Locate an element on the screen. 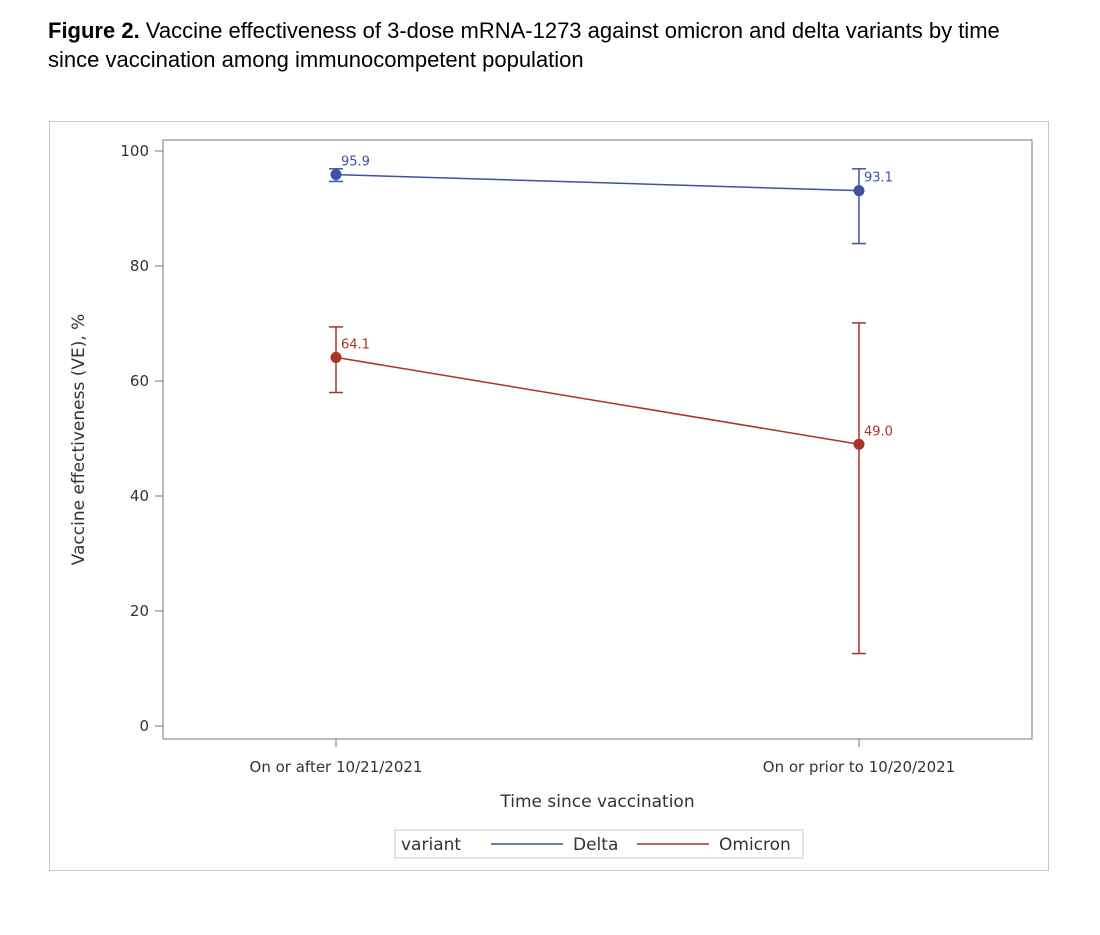 The image size is (1100, 935). data-label: 93.1 is located at coordinates (878, 178).